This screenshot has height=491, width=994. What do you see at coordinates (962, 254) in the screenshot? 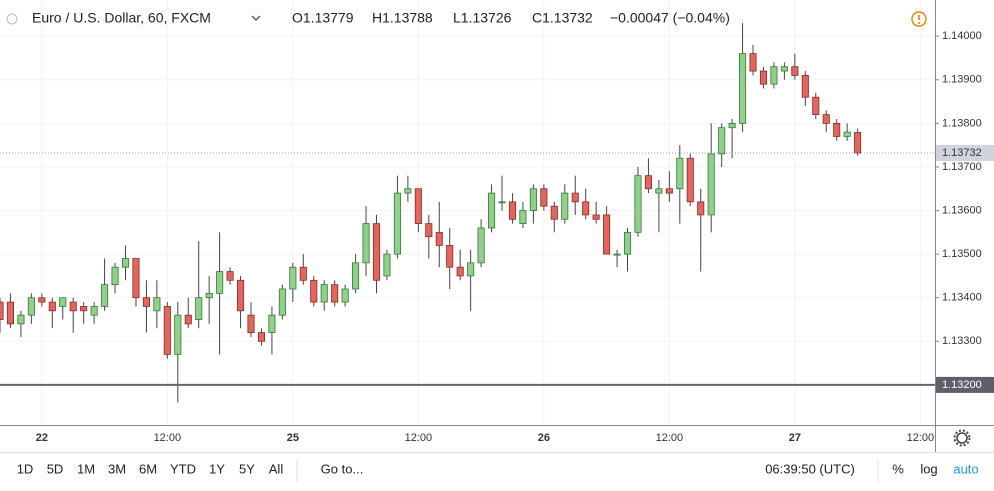
I see `y-tick-label: 1.13500` at bounding box center [962, 254].